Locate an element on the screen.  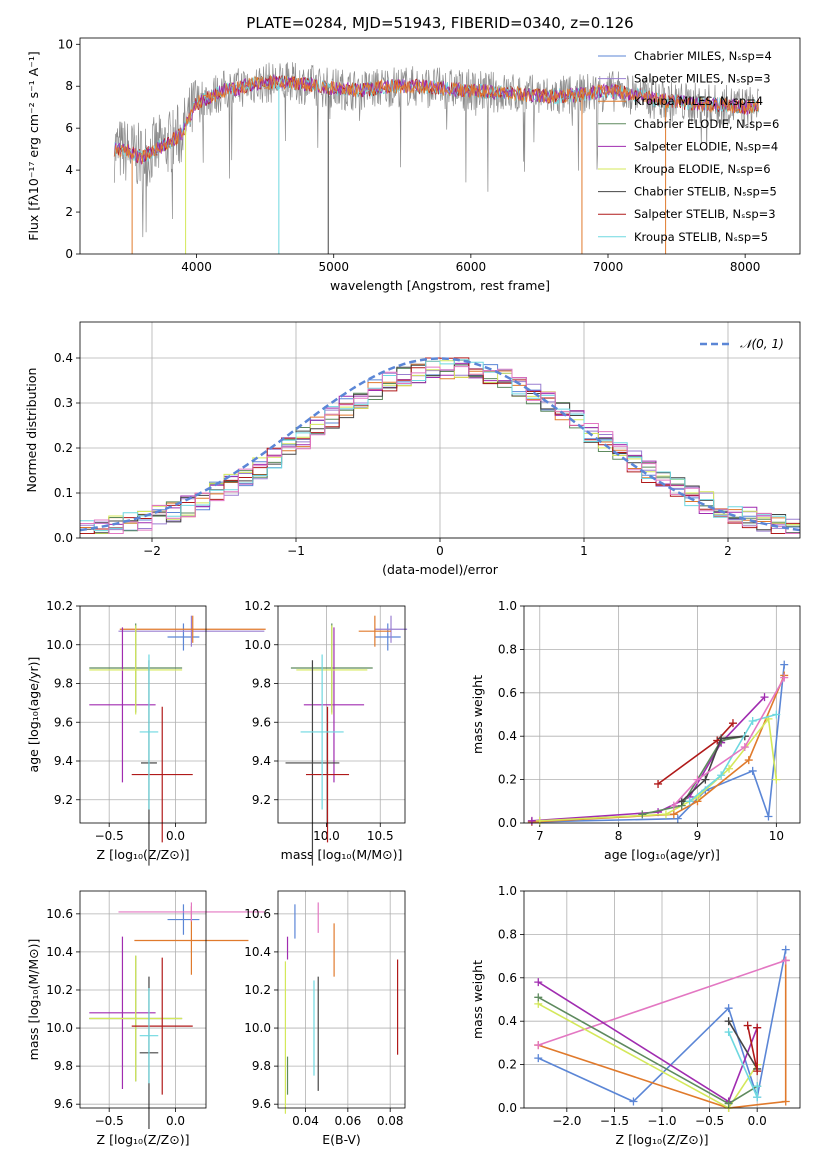
spectrum-area is located at coordinates (436, 158).